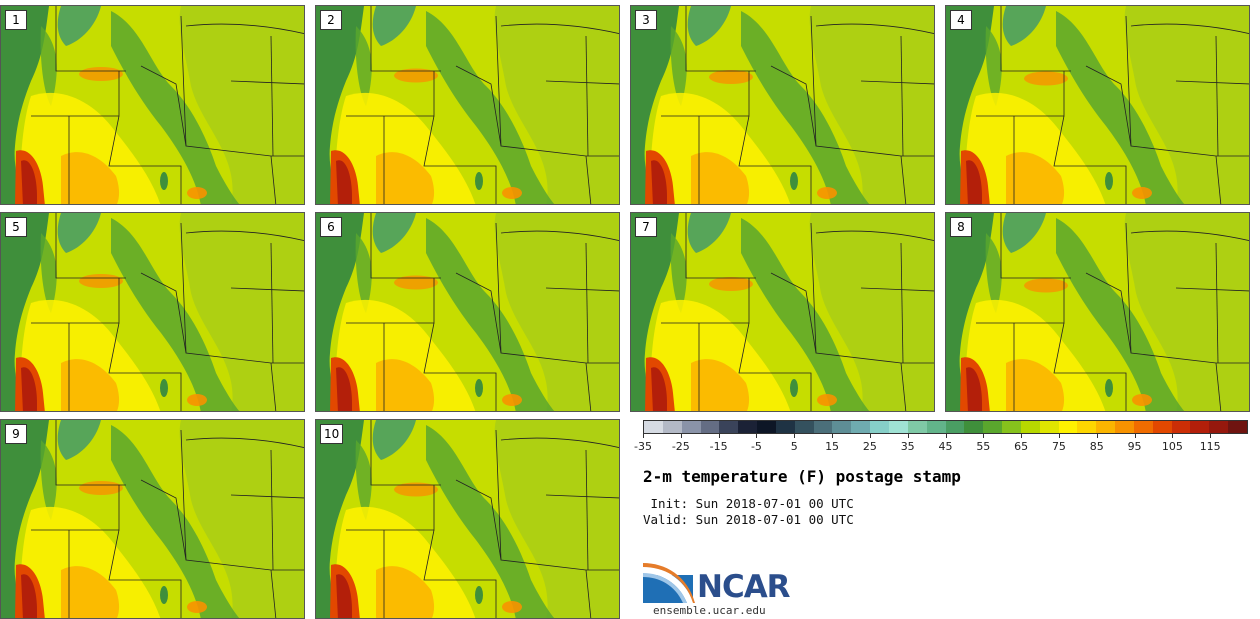  I want to click on panel-number-2: 2, so click(331, 20).